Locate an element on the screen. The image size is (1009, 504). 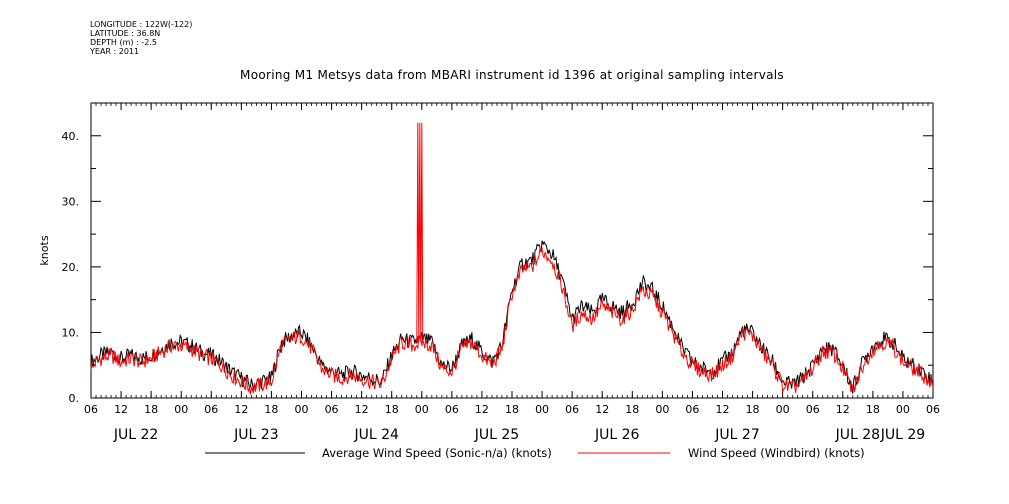
y-tick-label: 40. is located at coordinates (71, 136).